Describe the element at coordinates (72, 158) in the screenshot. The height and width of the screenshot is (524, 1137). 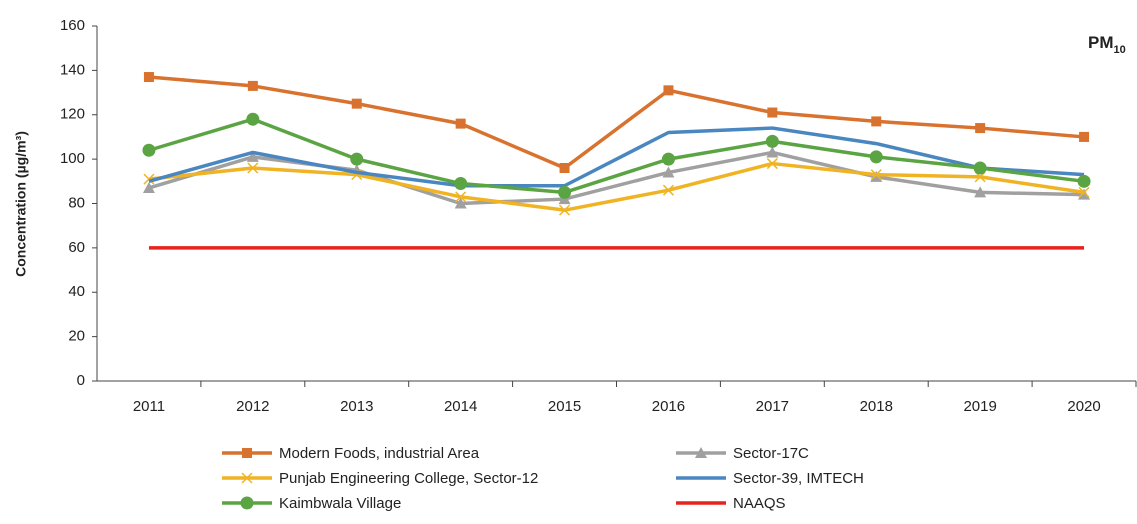
I see `y-tick-label: 100` at that location.